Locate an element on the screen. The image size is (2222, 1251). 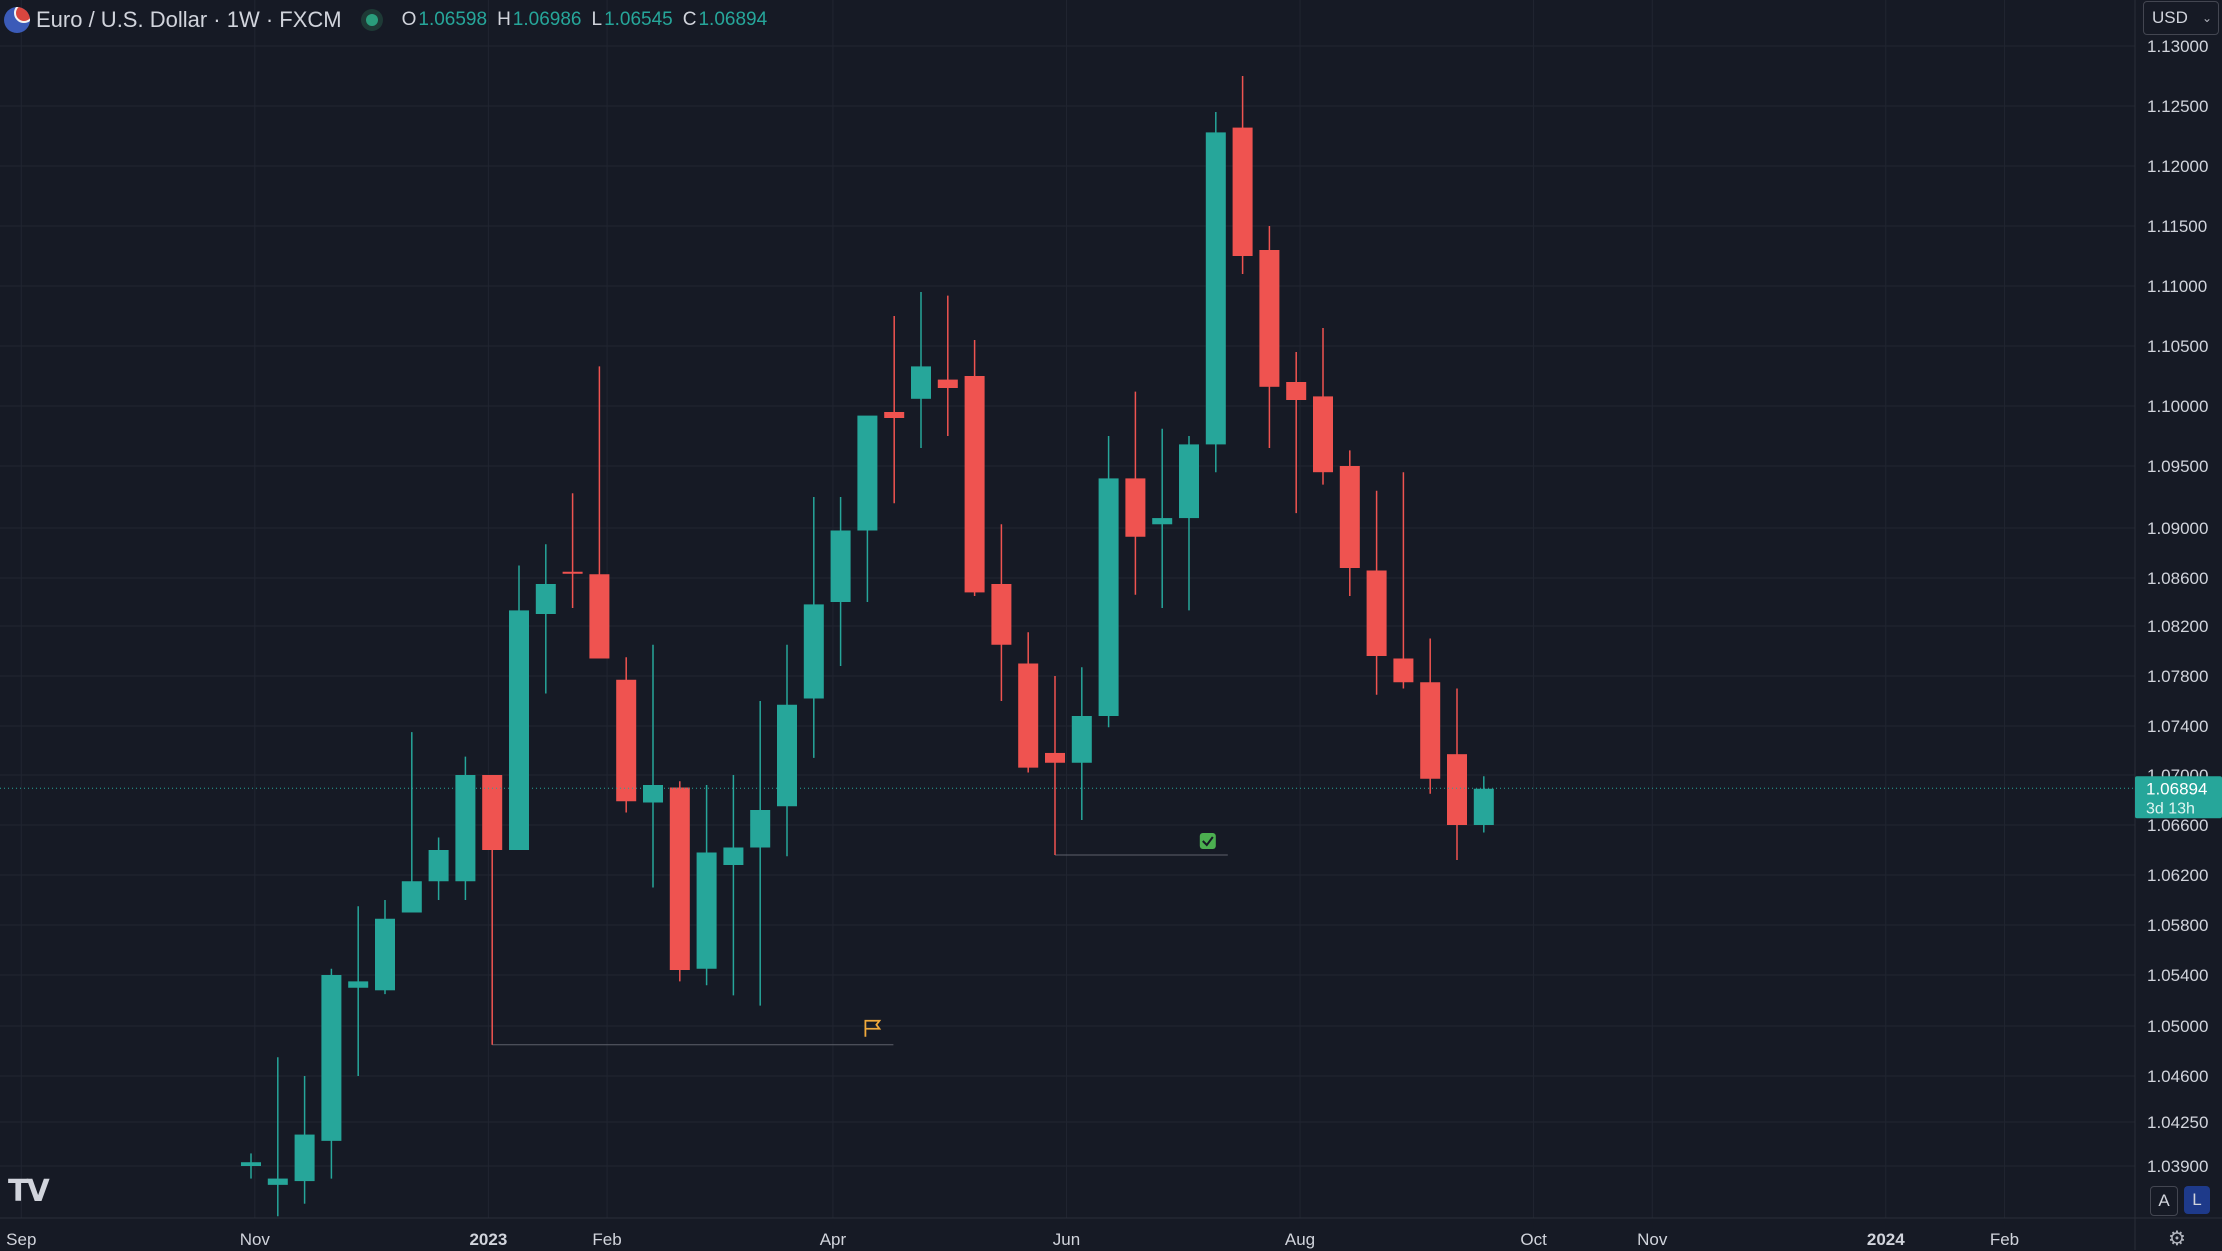
price-tick-label: 1.11500 is located at coordinates (2177, 226).